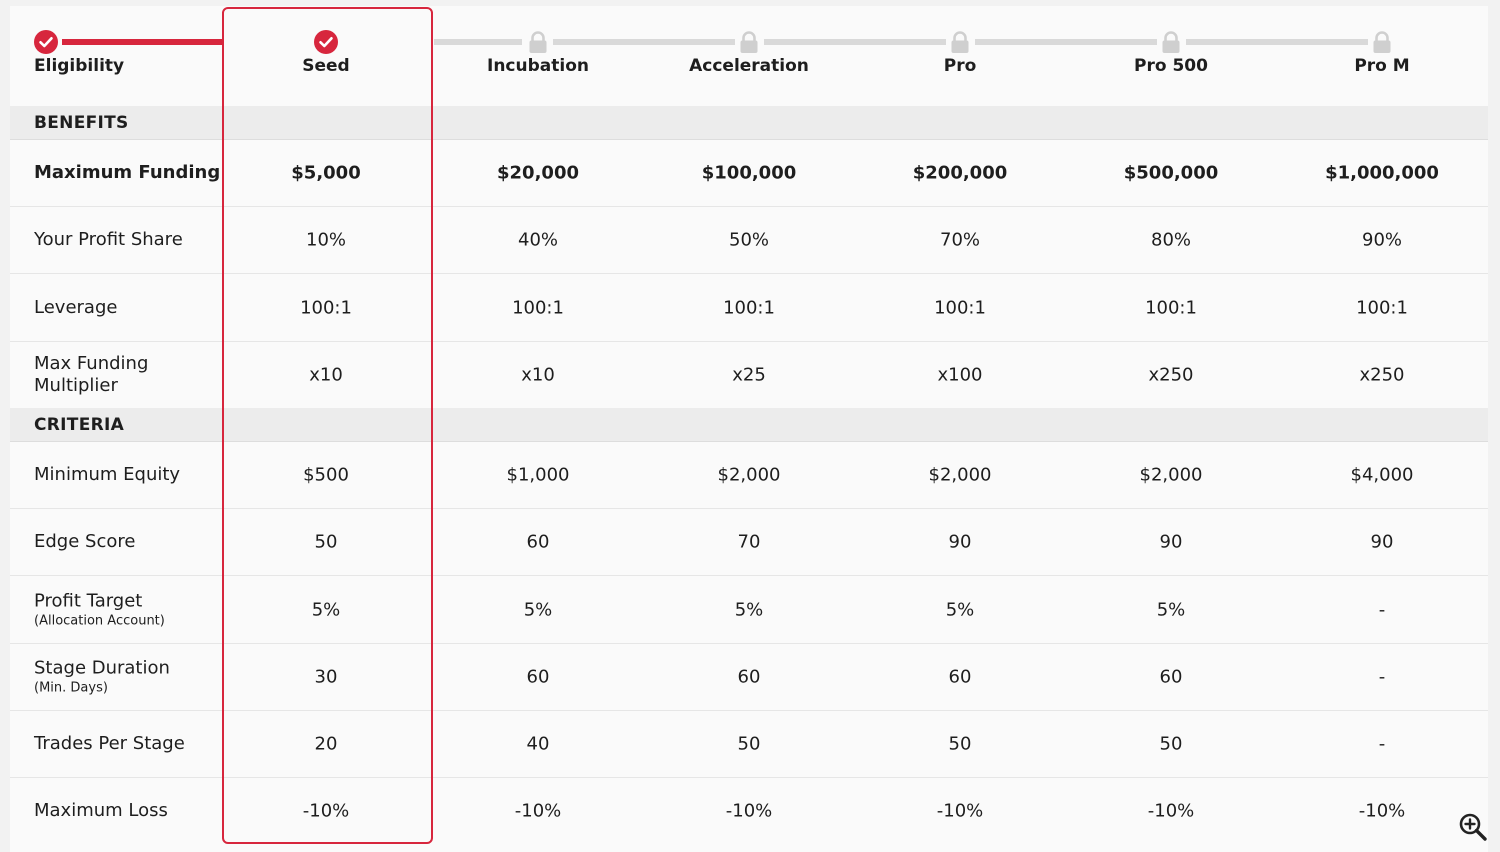 This screenshot has width=1500, height=852. What do you see at coordinates (107, 474) in the screenshot?
I see `row-label: Minimum Equity` at bounding box center [107, 474].